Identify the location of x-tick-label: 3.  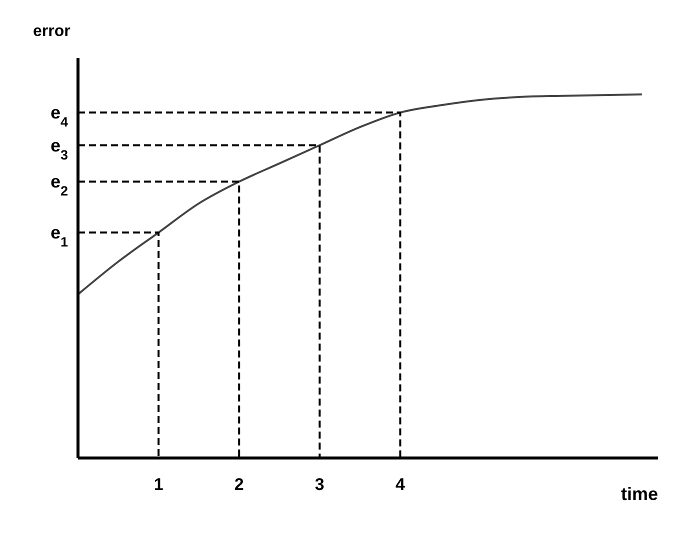
(319, 484).